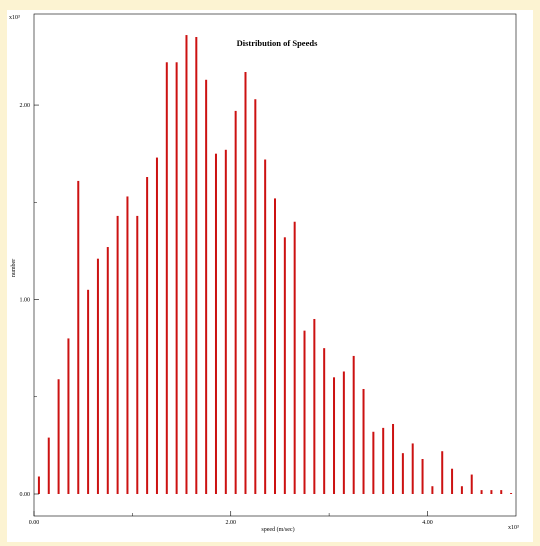 This screenshot has height=546, width=540. I want to click on y-tick-label: 1.00, so click(25, 301).